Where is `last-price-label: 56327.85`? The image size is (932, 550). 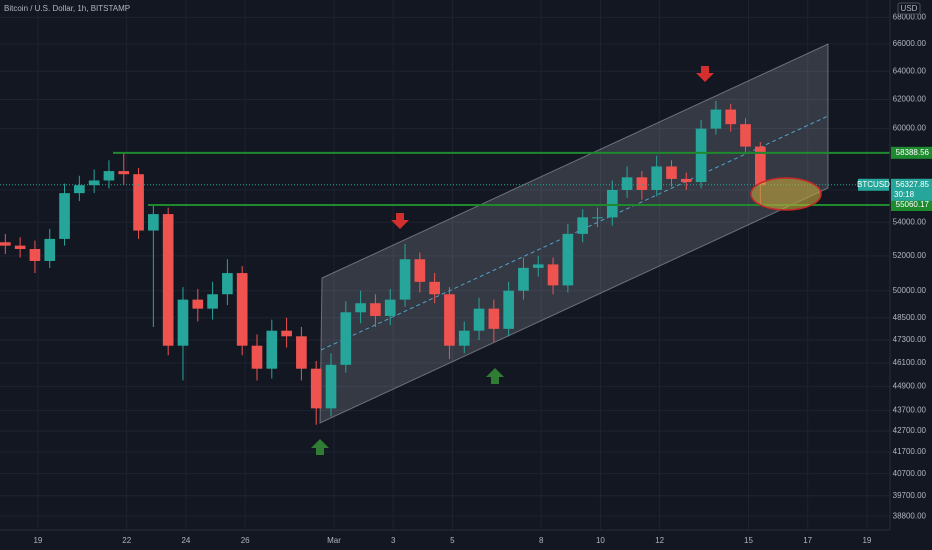 last-price-label: 56327.85 is located at coordinates (913, 184).